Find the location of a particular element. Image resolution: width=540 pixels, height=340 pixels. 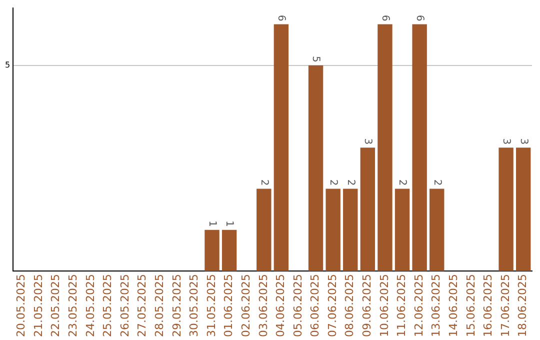

x-tick-label: 06.06.2025 is located at coordinates (315, 306).